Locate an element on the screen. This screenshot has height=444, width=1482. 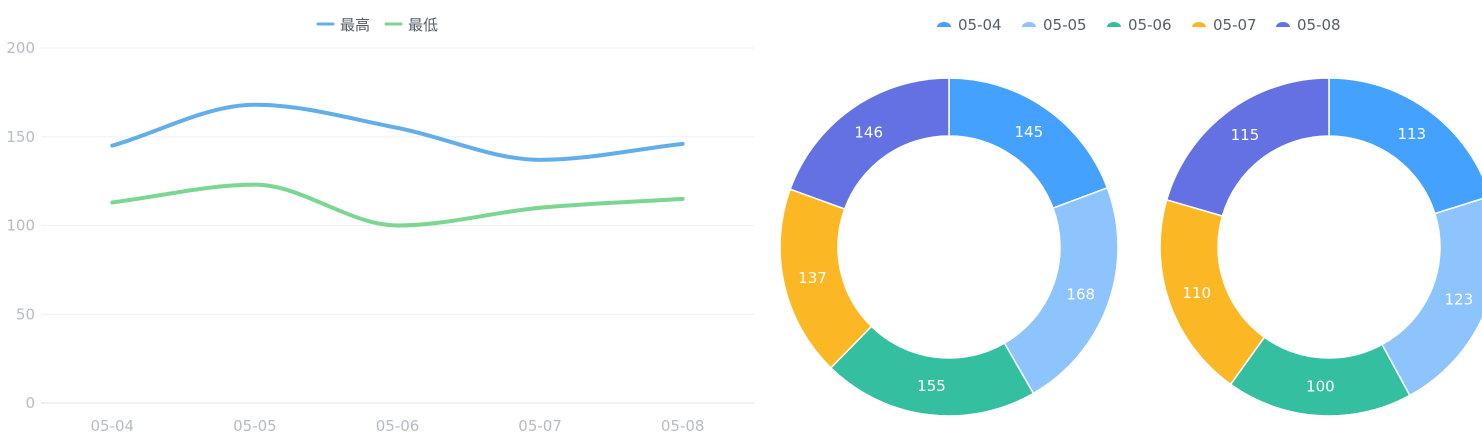
slice-value-label: 137 is located at coordinates (812, 278).